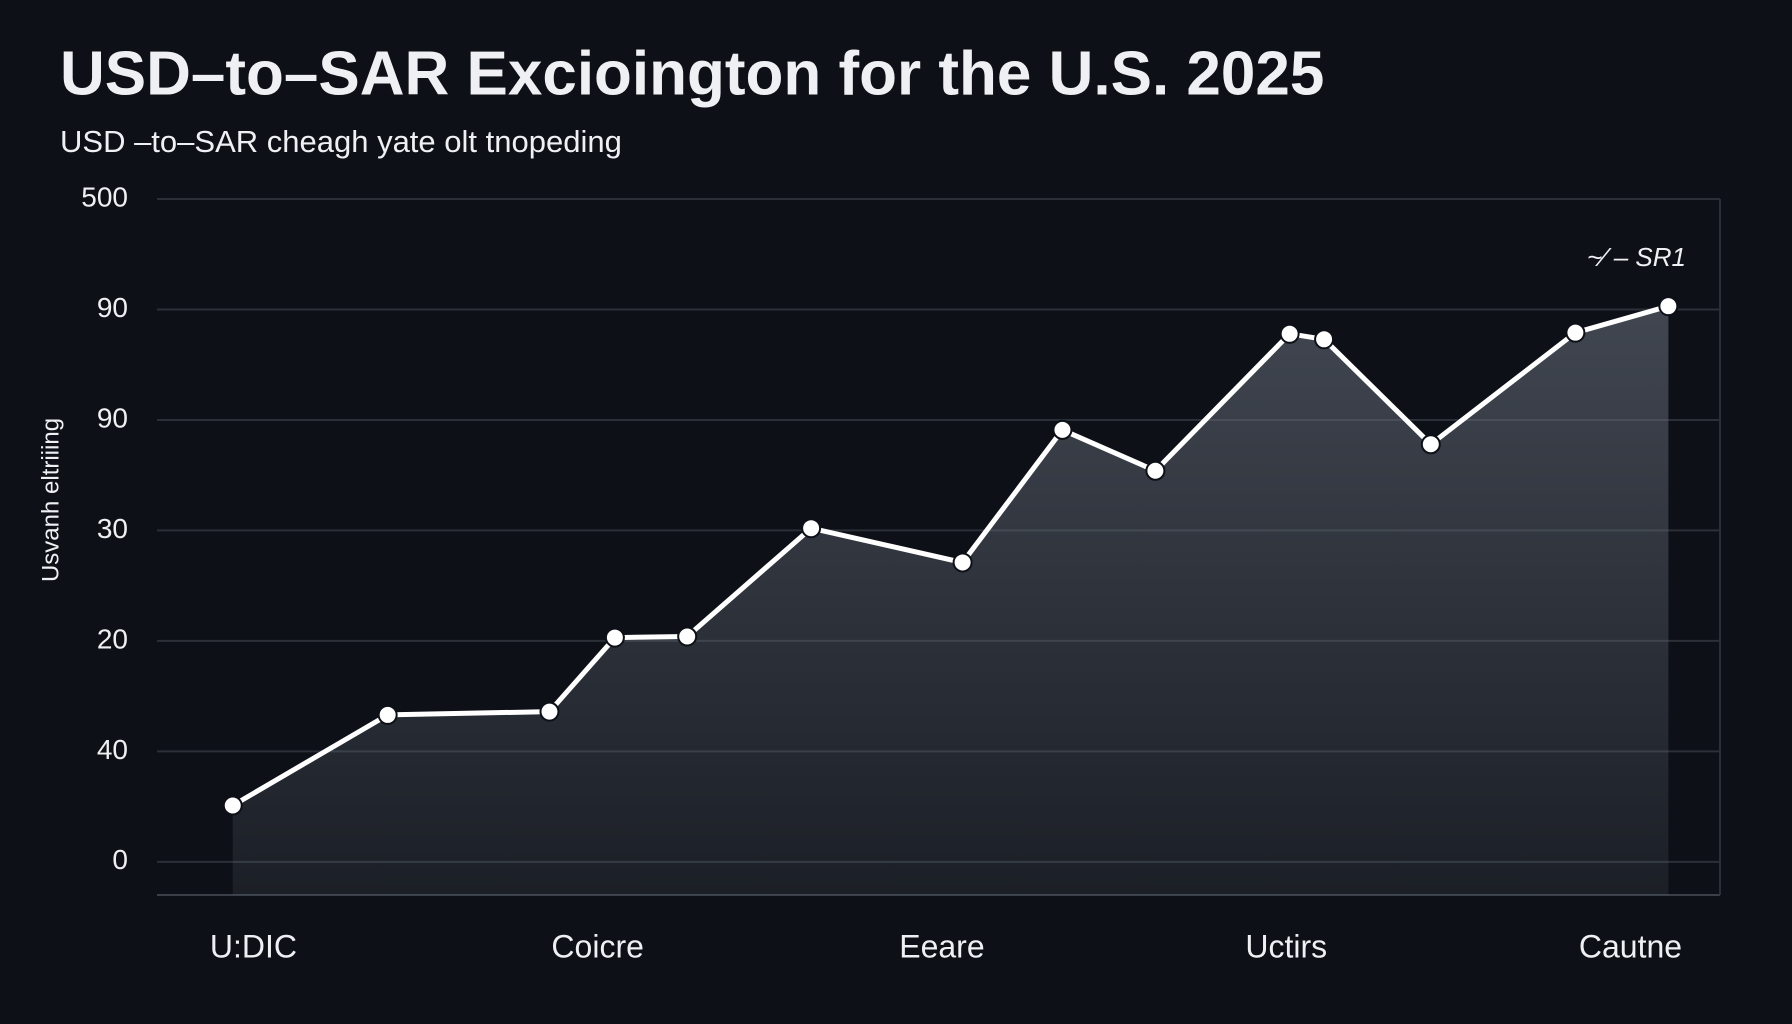  Describe the element at coordinates (1636, 257) in the screenshot. I see `annotation: ~⁄ – SR1` at that location.